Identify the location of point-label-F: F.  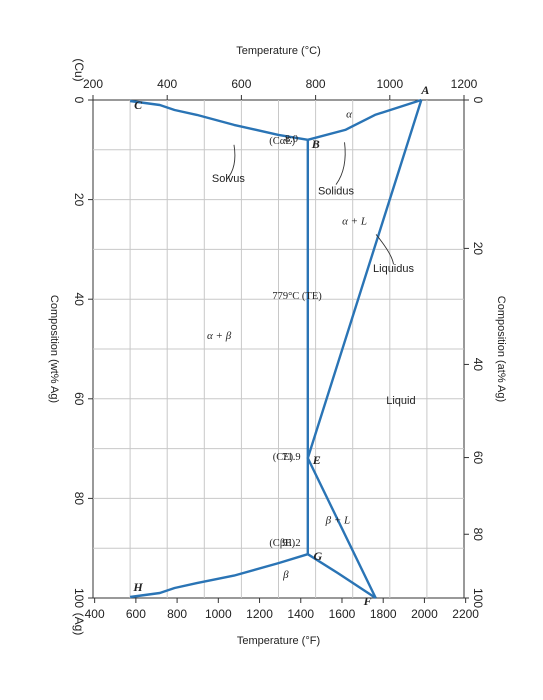
(367, 601).